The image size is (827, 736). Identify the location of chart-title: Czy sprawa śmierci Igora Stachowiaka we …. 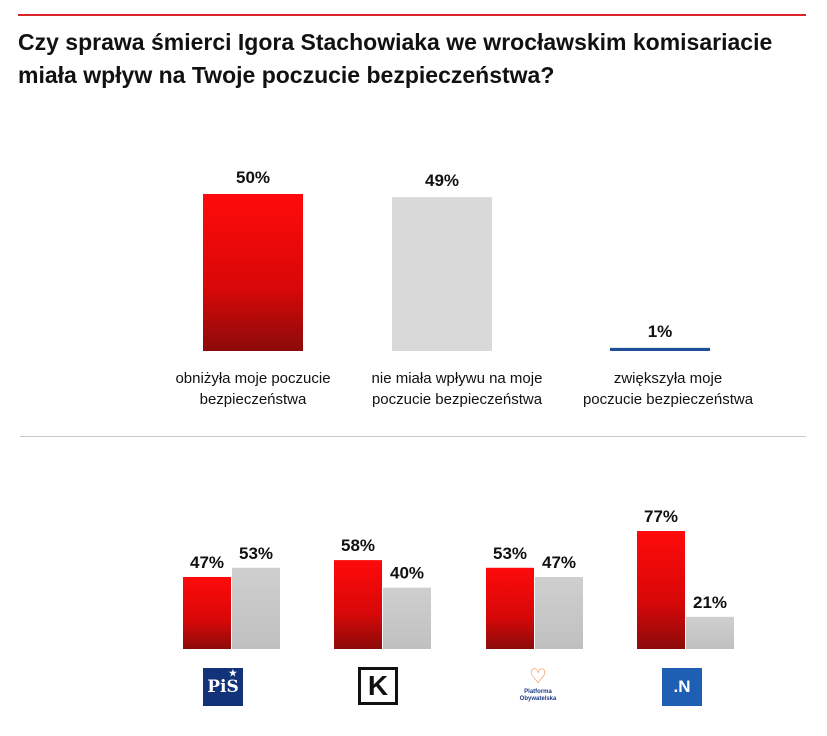
(395, 58).